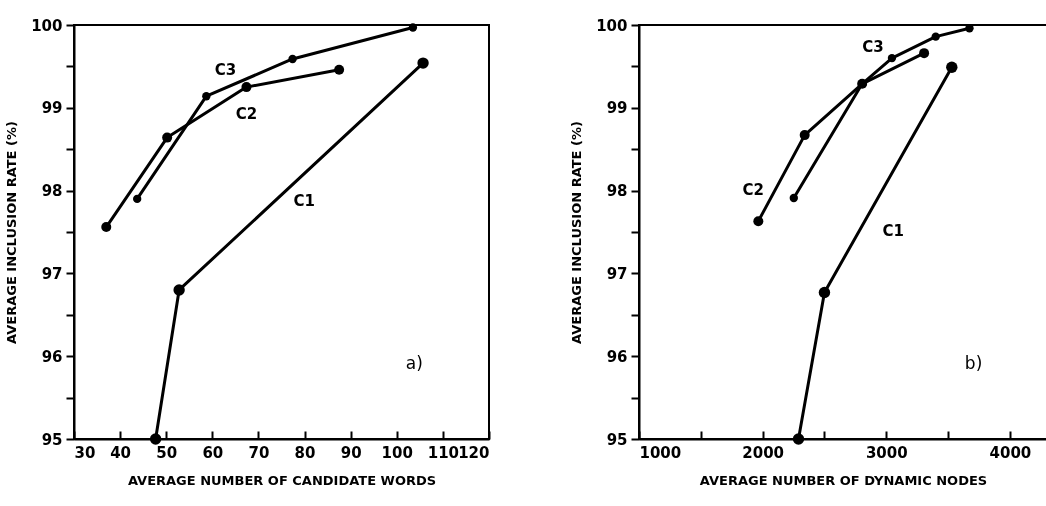  Describe the element at coordinates (1010, 452) in the screenshot. I see `x-tick-label: 4000` at that location.